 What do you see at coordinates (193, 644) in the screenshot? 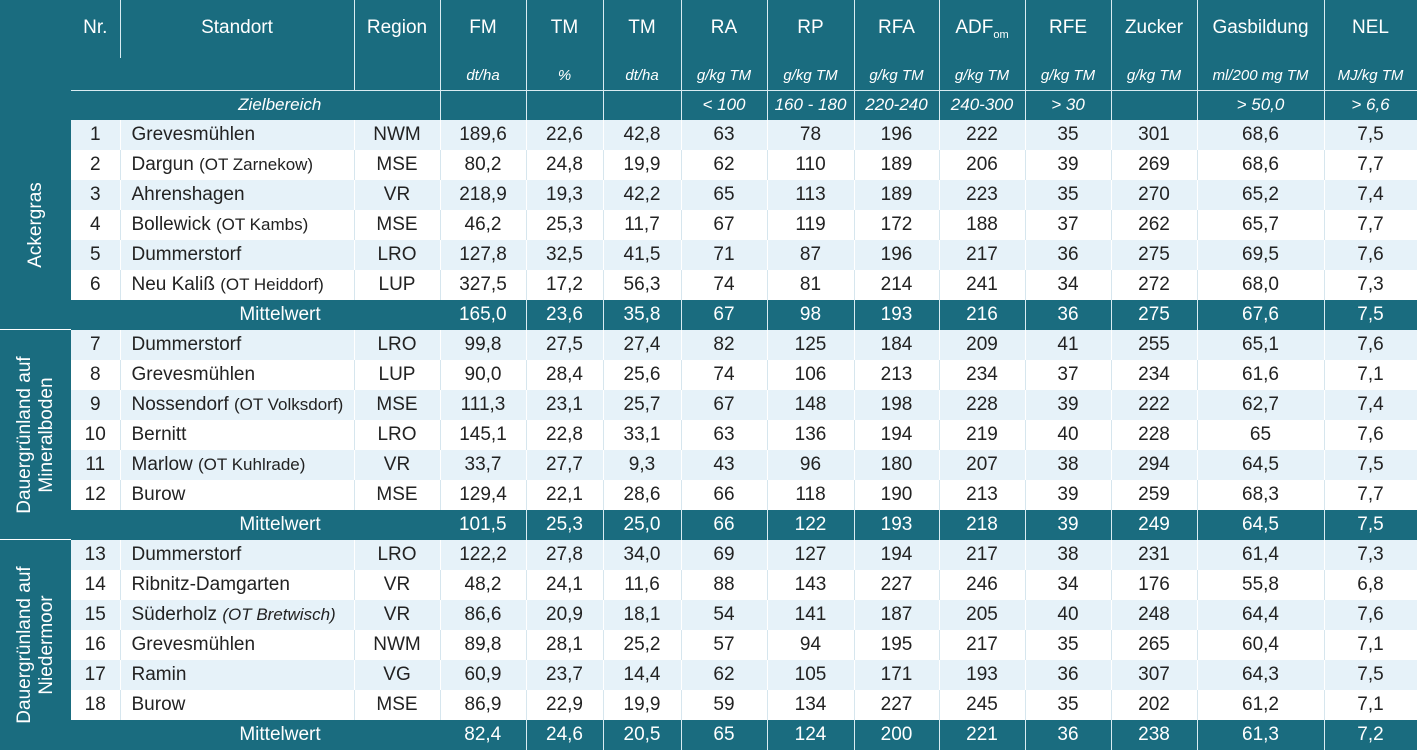
I see `standort-name: Grevesmühlen` at bounding box center [193, 644].